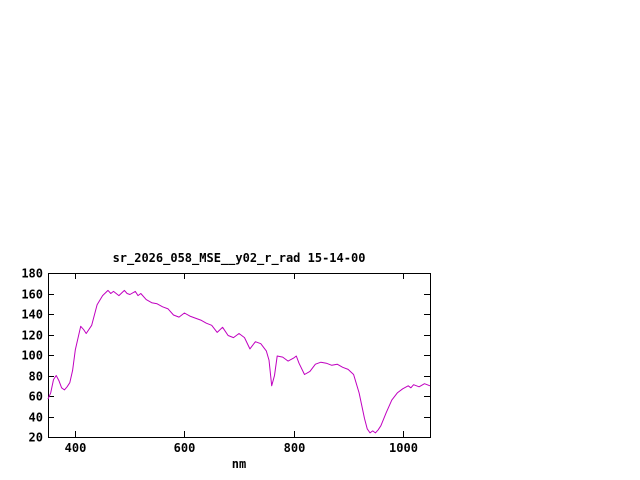 The height and width of the screenshot is (480, 640). What do you see at coordinates (239, 464) in the screenshot?
I see `x-axis-label: nm` at bounding box center [239, 464].